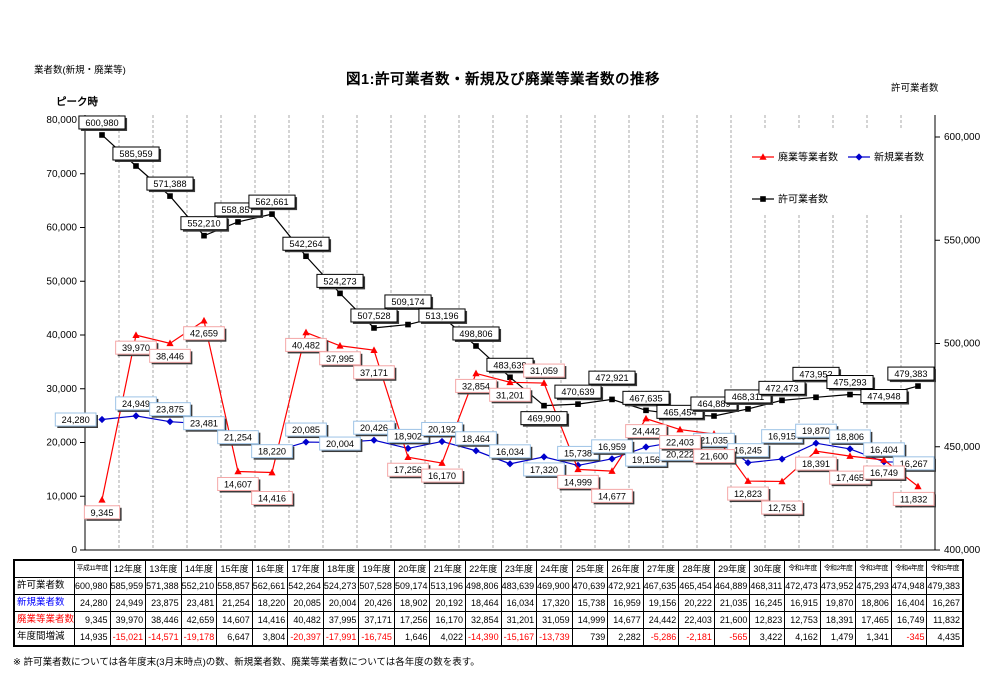  What do you see at coordinates (714, 457) in the screenshot?
I see `data-label: 21,600` at bounding box center [714, 457].